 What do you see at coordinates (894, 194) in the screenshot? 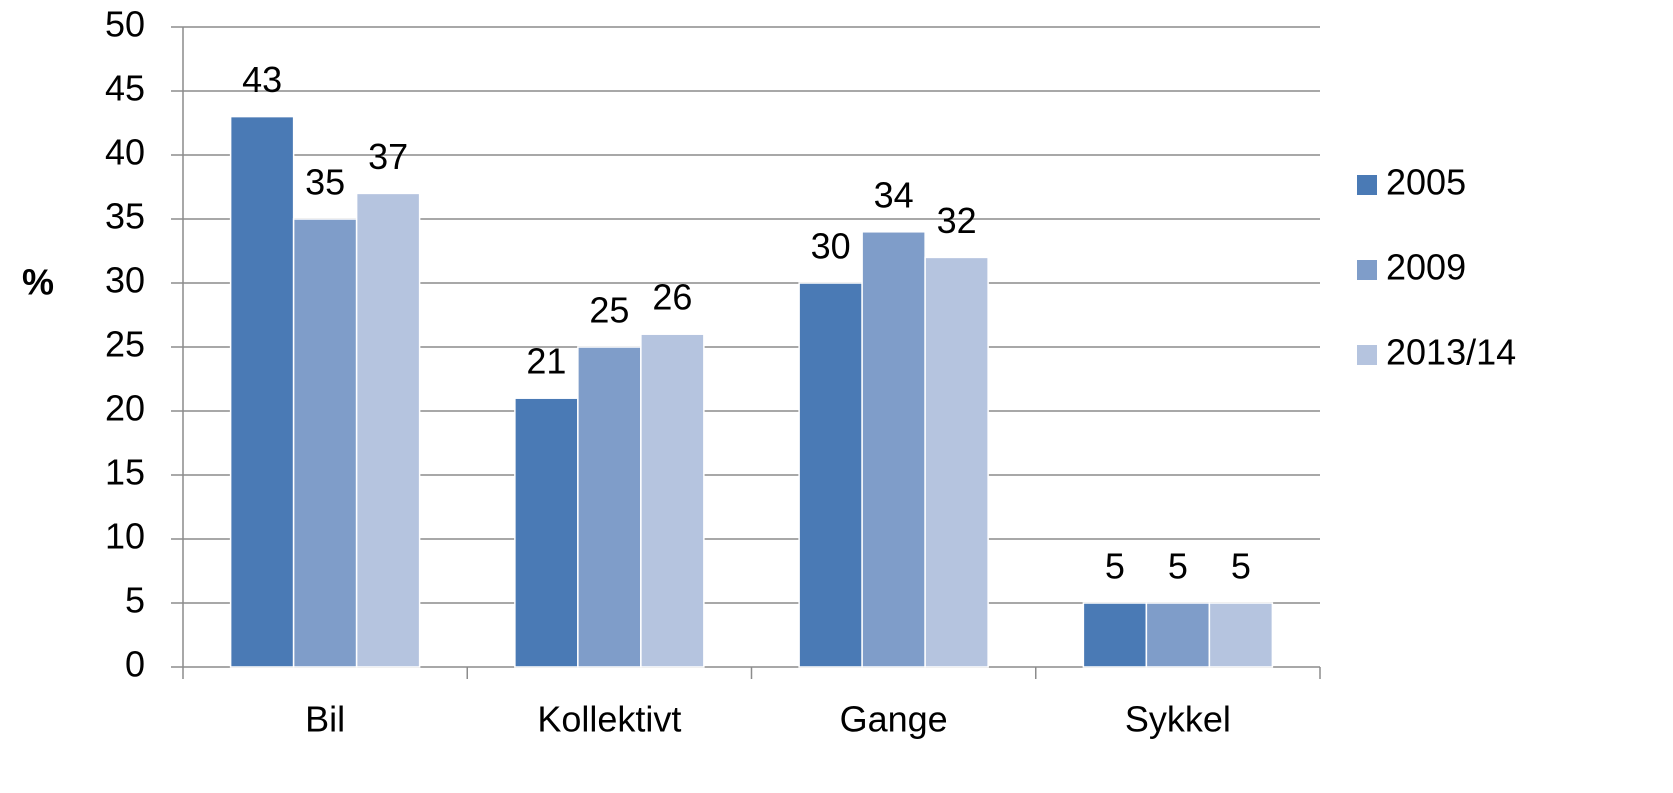
I see `data-label: 34` at bounding box center [894, 194].